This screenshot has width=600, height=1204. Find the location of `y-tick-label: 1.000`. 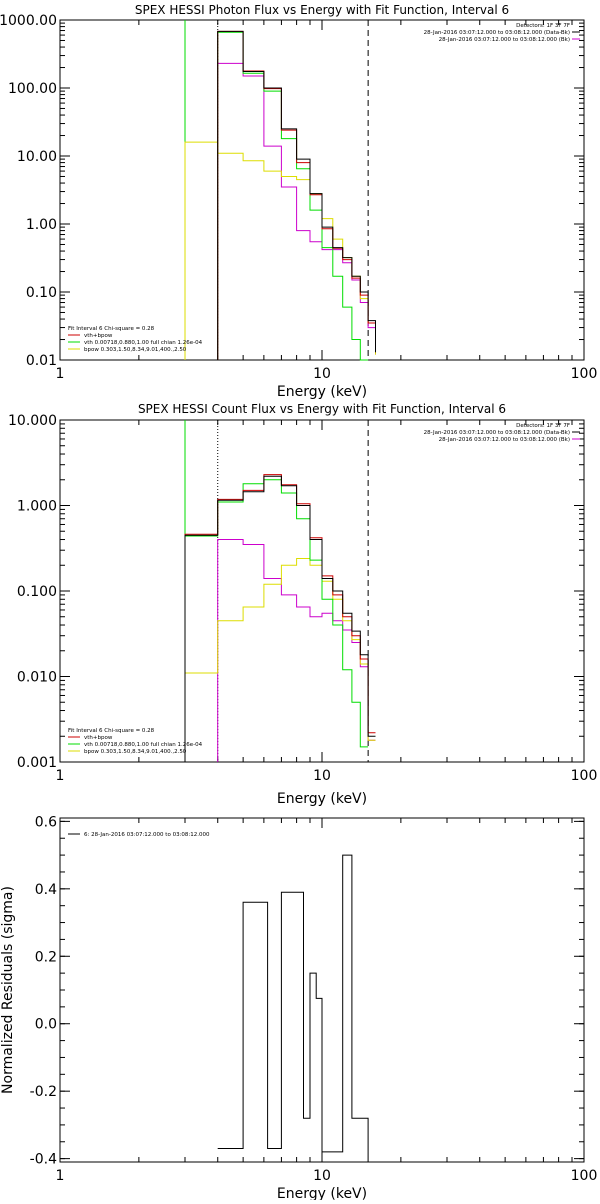

y-tick-label: 1.000 is located at coordinates (37, 507).